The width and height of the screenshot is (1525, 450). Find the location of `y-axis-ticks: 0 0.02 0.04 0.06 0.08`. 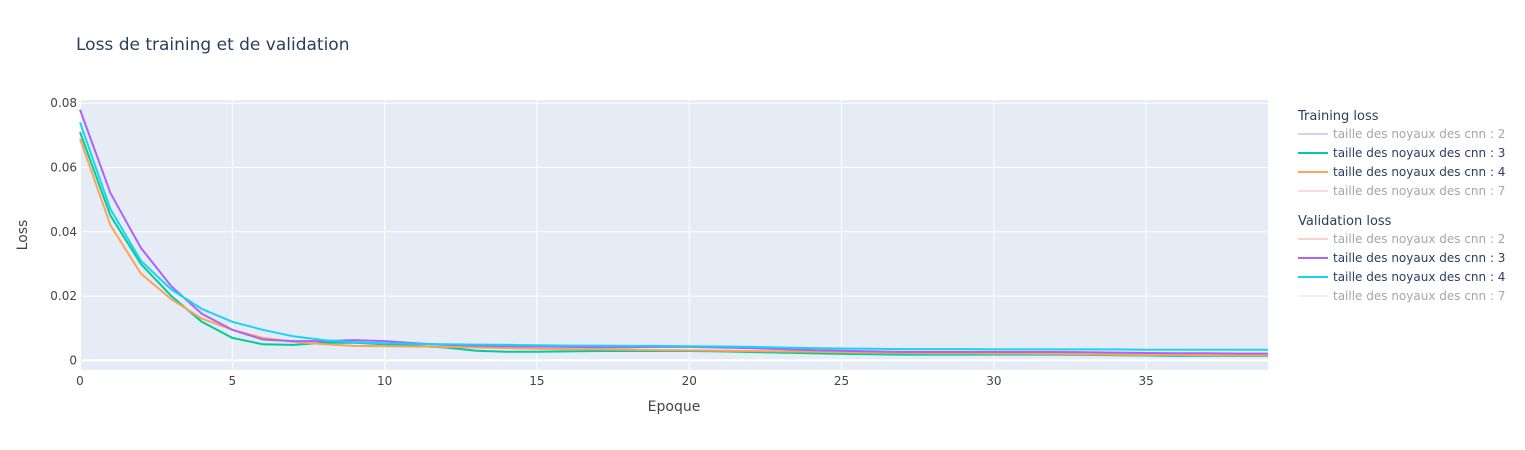

y-axis-ticks: 0 0.02 0.04 0.06 0.08 is located at coordinates (63, 231).